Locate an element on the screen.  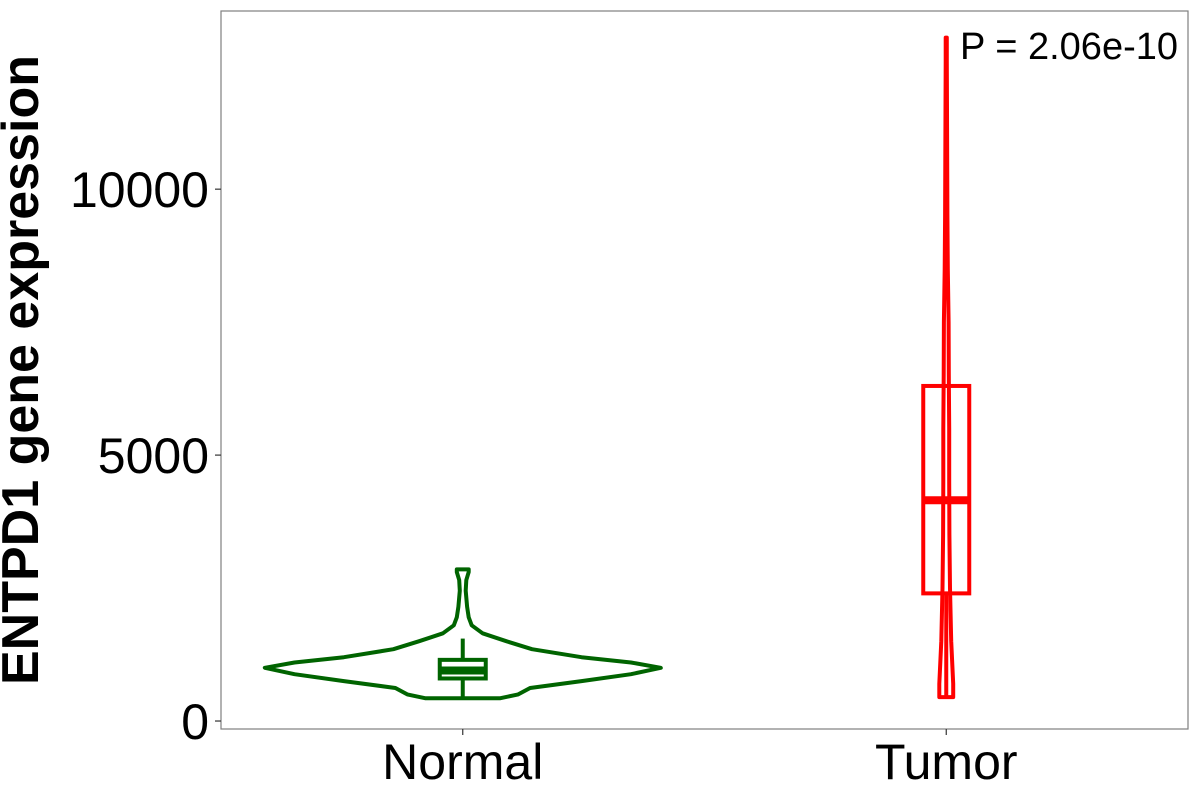
y-tick-label: 0 is located at coordinates (195, 722).